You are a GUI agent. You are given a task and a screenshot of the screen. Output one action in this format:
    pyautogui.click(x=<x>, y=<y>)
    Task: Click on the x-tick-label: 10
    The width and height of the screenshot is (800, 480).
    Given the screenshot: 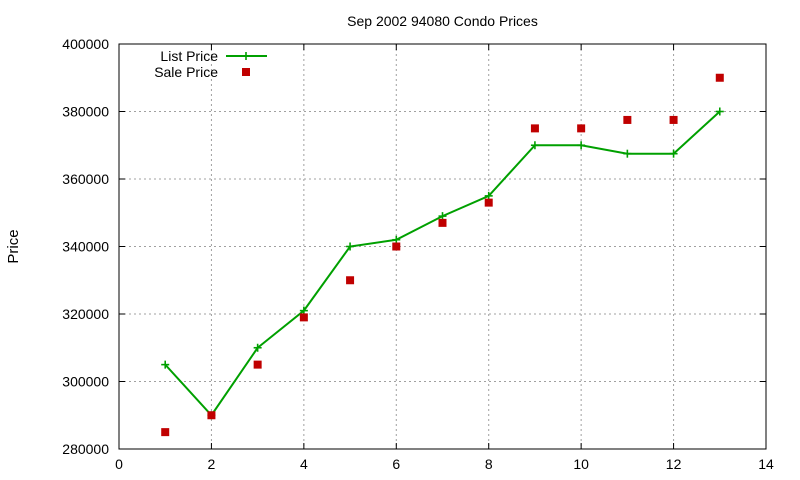 What is the action you would take?
    pyautogui.click(x=581, y=464)
    